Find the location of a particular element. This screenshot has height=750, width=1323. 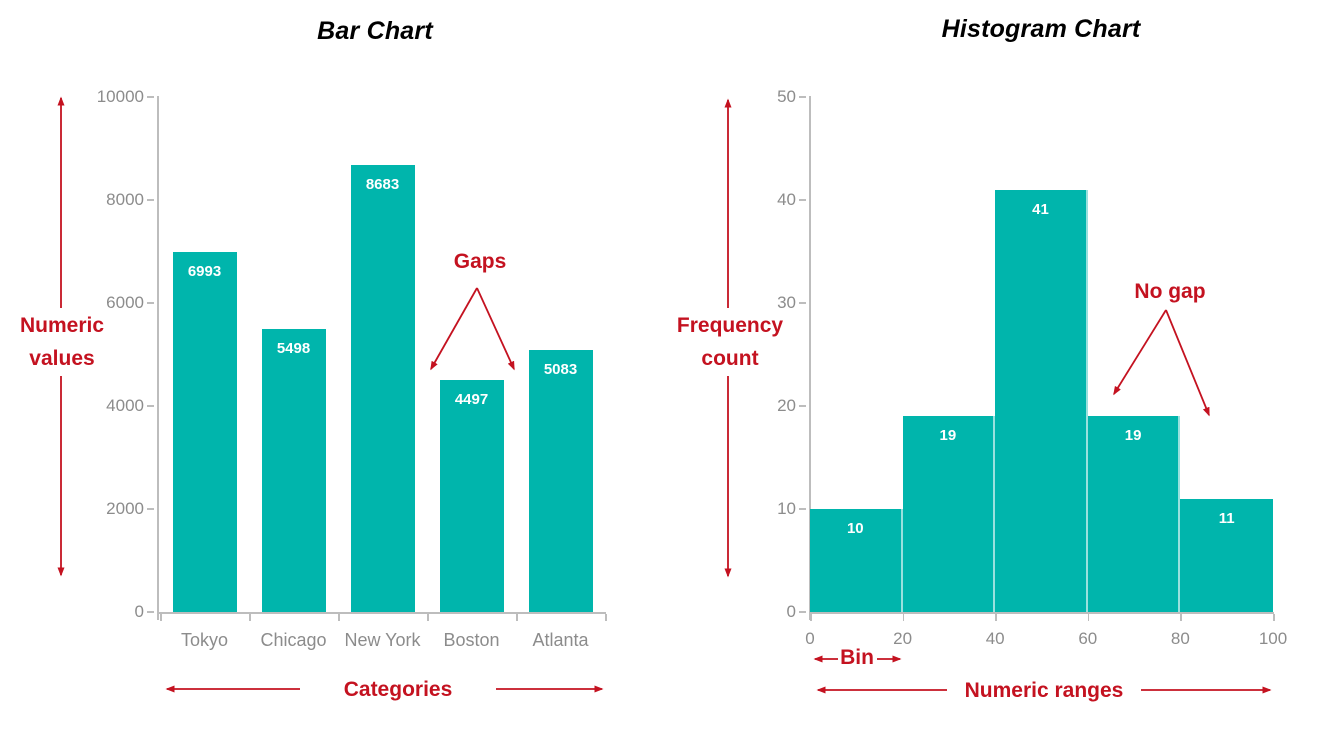

bin-annotation: Bin is located at coordinates (857, 657).